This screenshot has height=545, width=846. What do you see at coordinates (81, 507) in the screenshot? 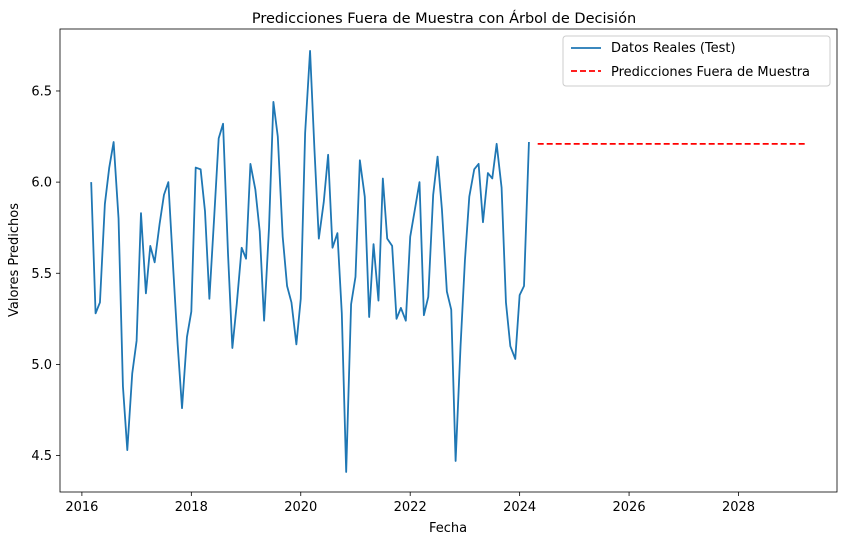
I see `x-tick-label: 2016` at bounding box center [81, 507].